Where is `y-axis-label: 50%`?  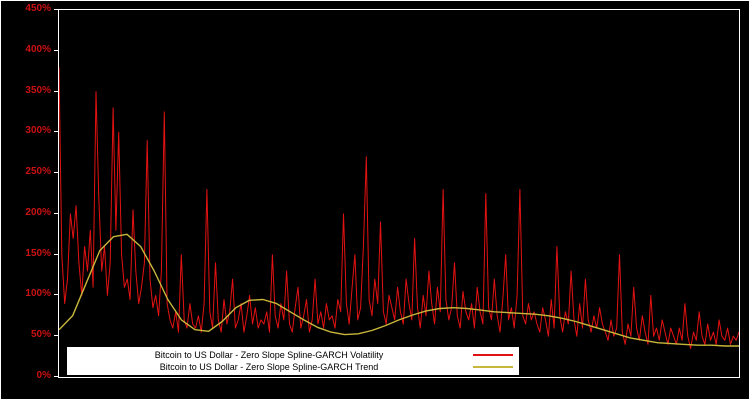
y-axis-label: 50% is located at coordinates (40, 335).